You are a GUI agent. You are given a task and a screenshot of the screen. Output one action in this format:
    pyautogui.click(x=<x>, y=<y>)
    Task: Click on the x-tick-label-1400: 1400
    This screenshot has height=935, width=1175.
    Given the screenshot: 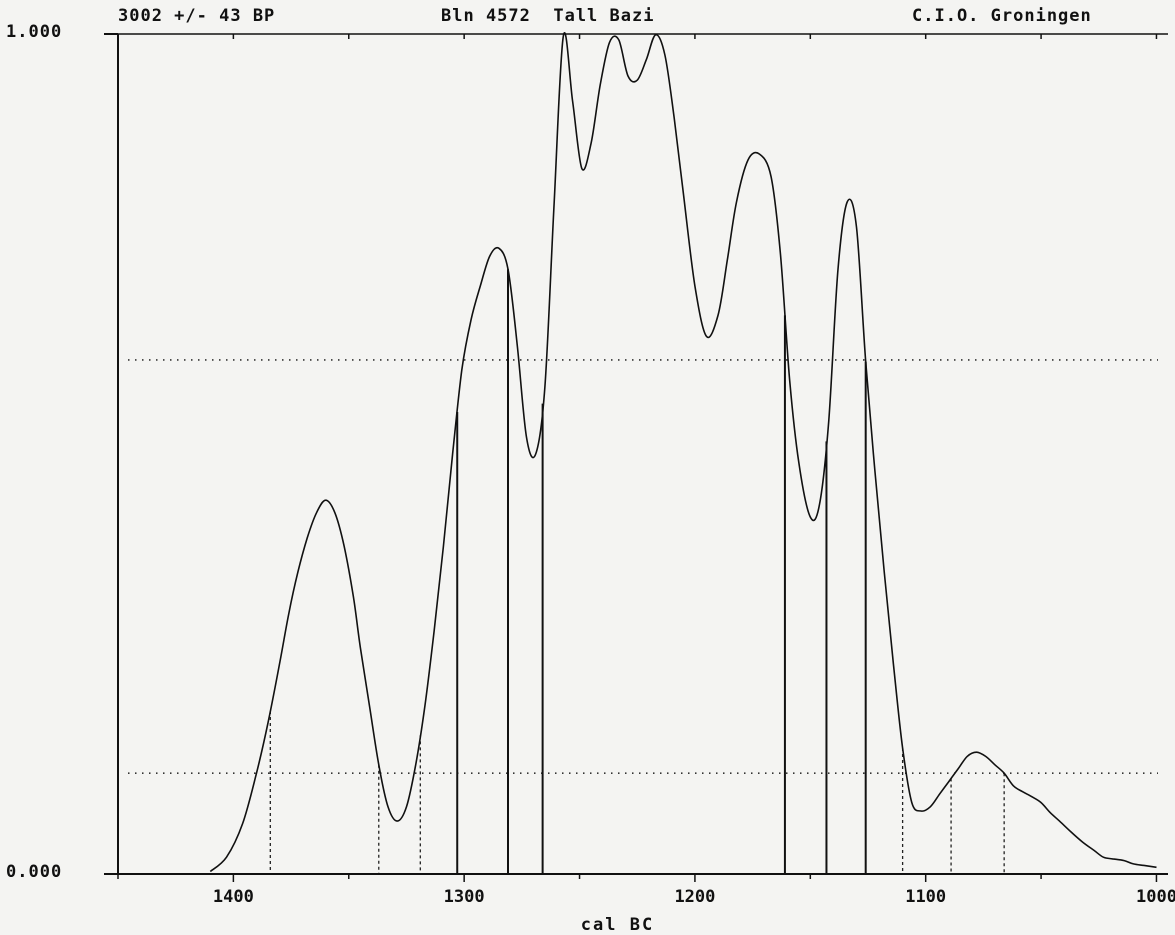 What is the action you would take?
    pyautogui.click(x=233, y=897)
    